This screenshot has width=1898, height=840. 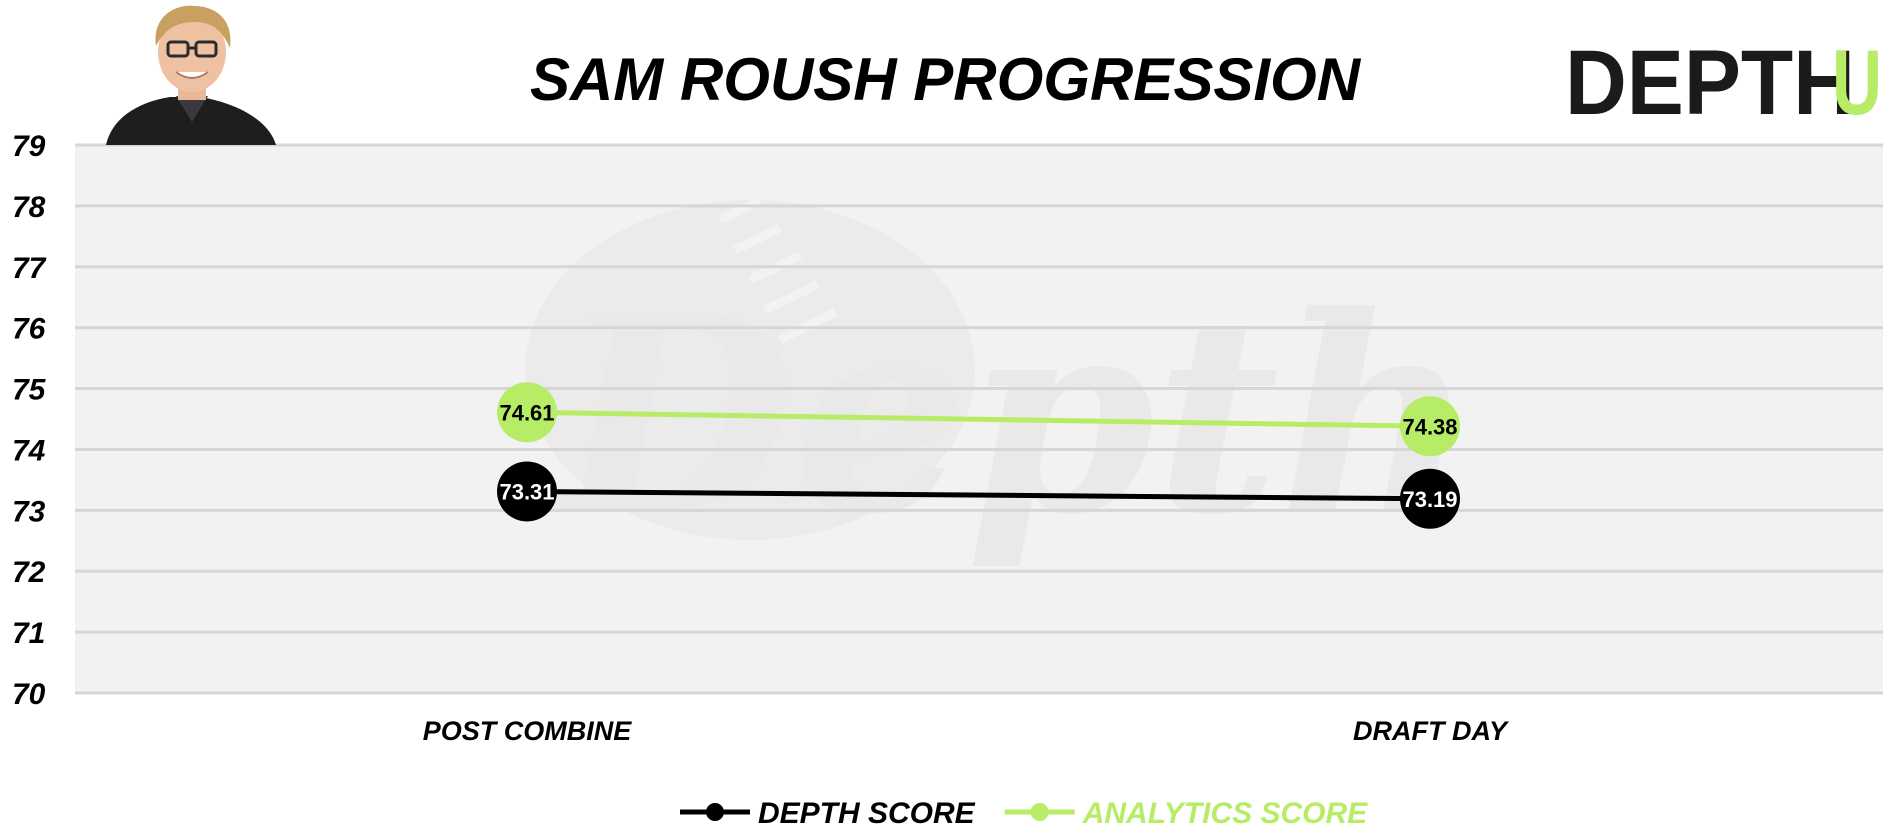 I want to click on y-tick-label: 79, so click(x=29, y=146).